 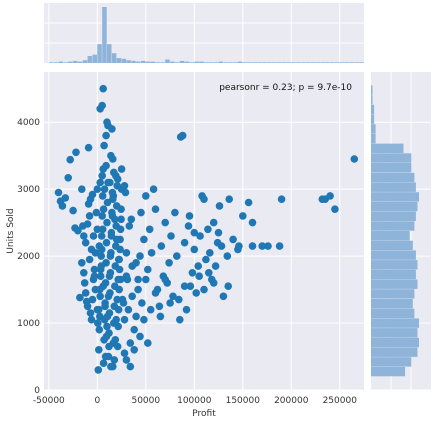 What do you see at coordinates (28, 324) in the screenshot?
I see `y-tick-label: 1000` at bounding box center [28, 324].